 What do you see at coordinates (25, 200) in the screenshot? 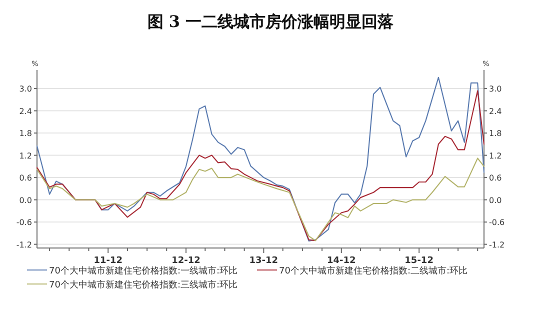
I see `y-tick-label: 0.0` at bounding box center [25, 200].